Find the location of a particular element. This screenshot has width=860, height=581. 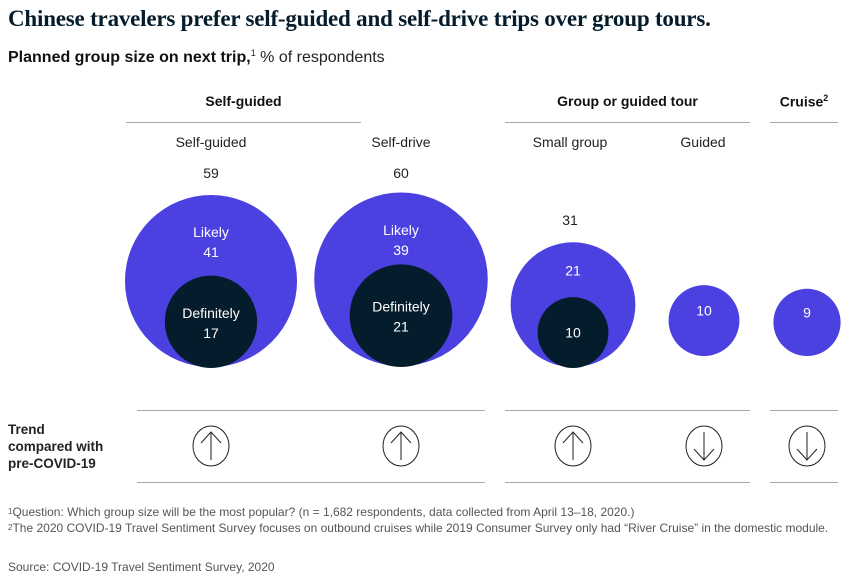

group-header-label: Cruise is located at coordinates (801, 101).